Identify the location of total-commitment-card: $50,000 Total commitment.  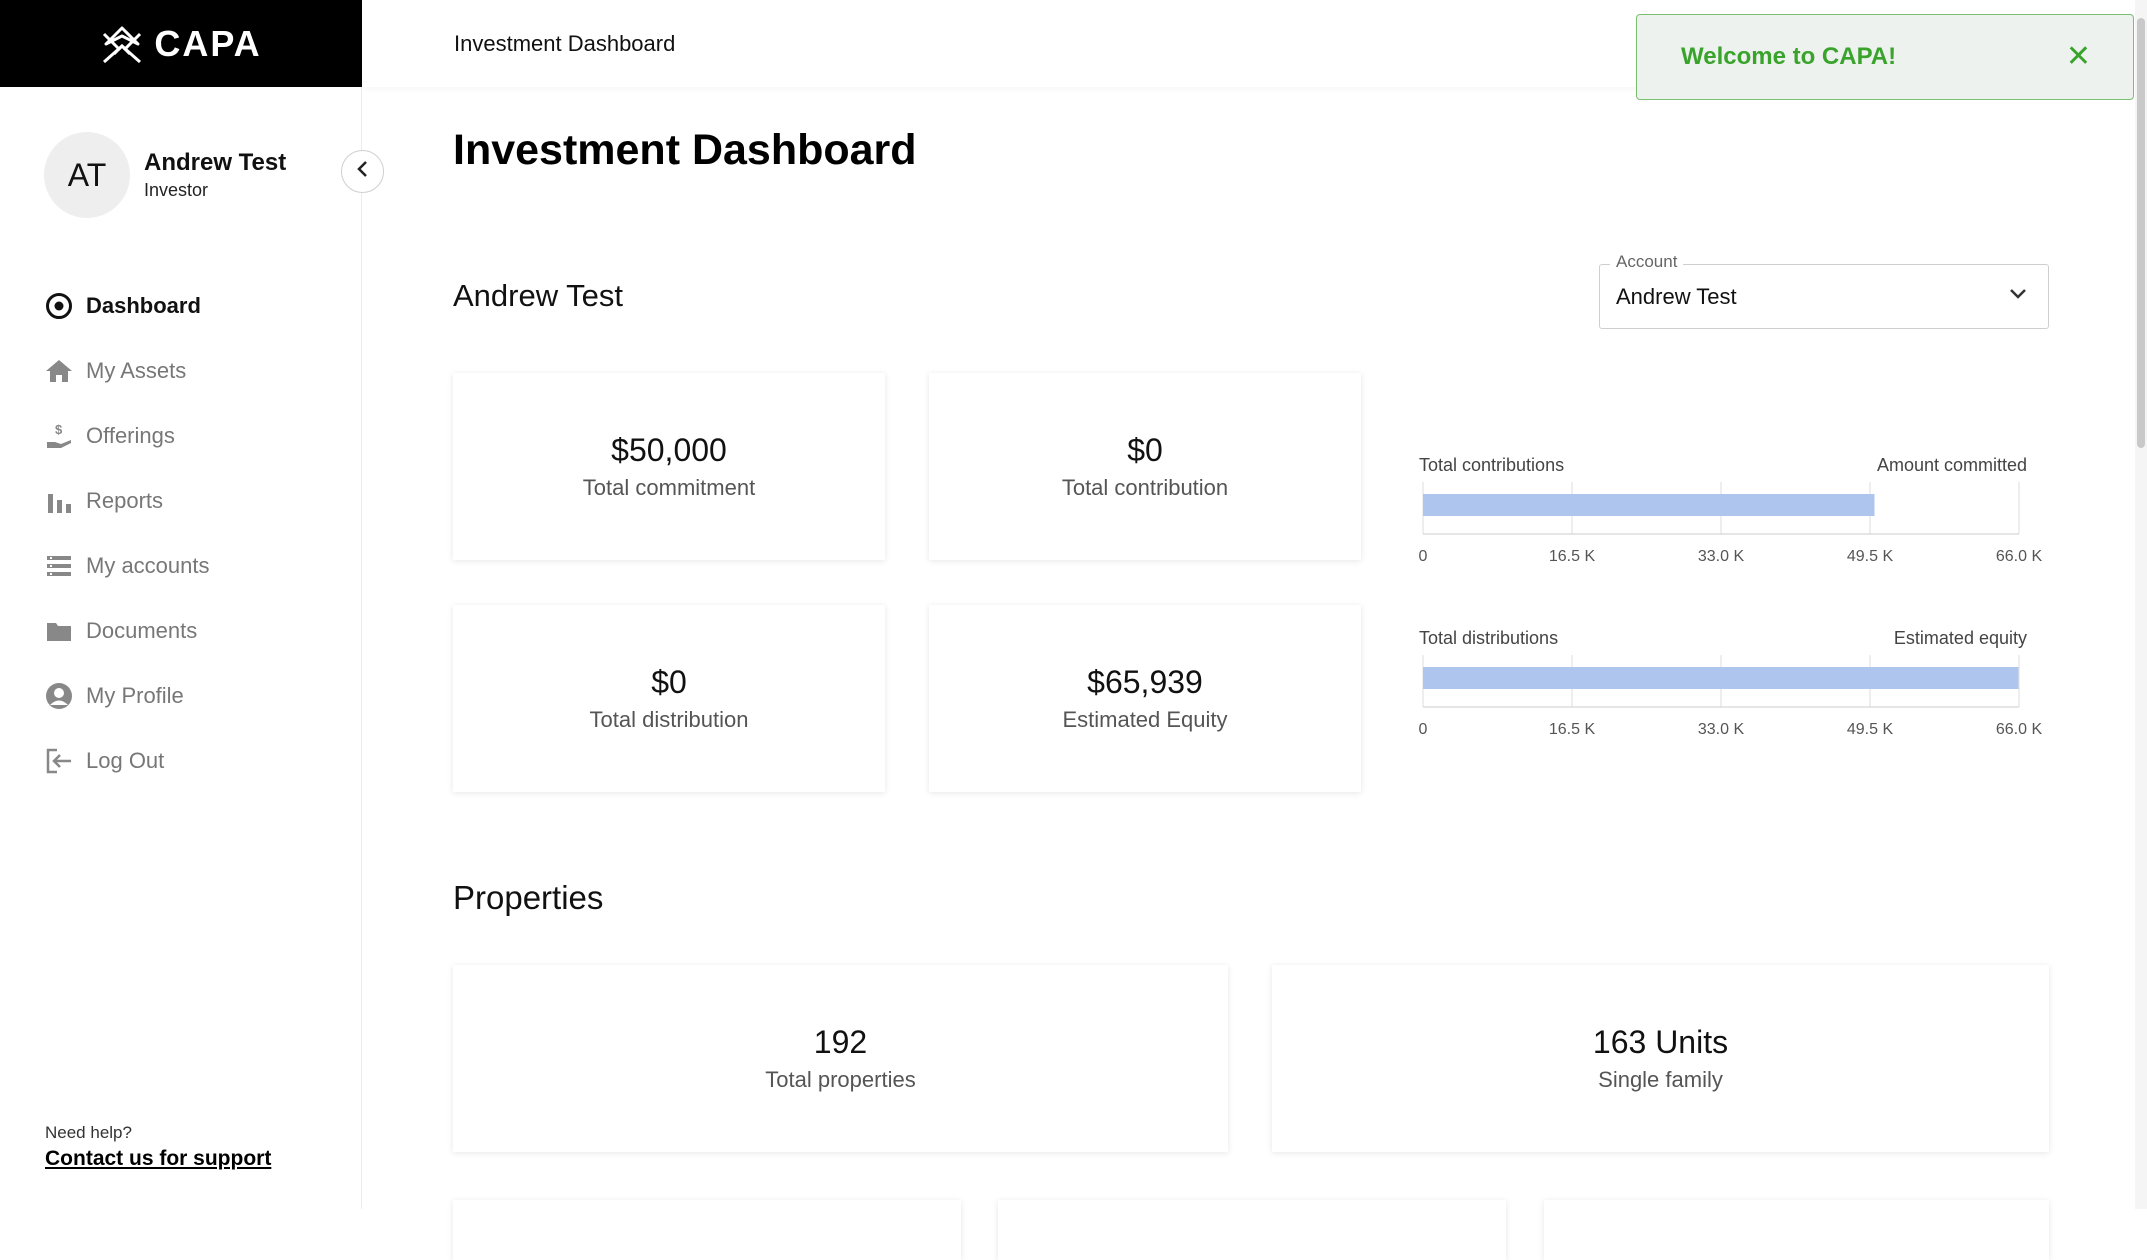
(669, 466).